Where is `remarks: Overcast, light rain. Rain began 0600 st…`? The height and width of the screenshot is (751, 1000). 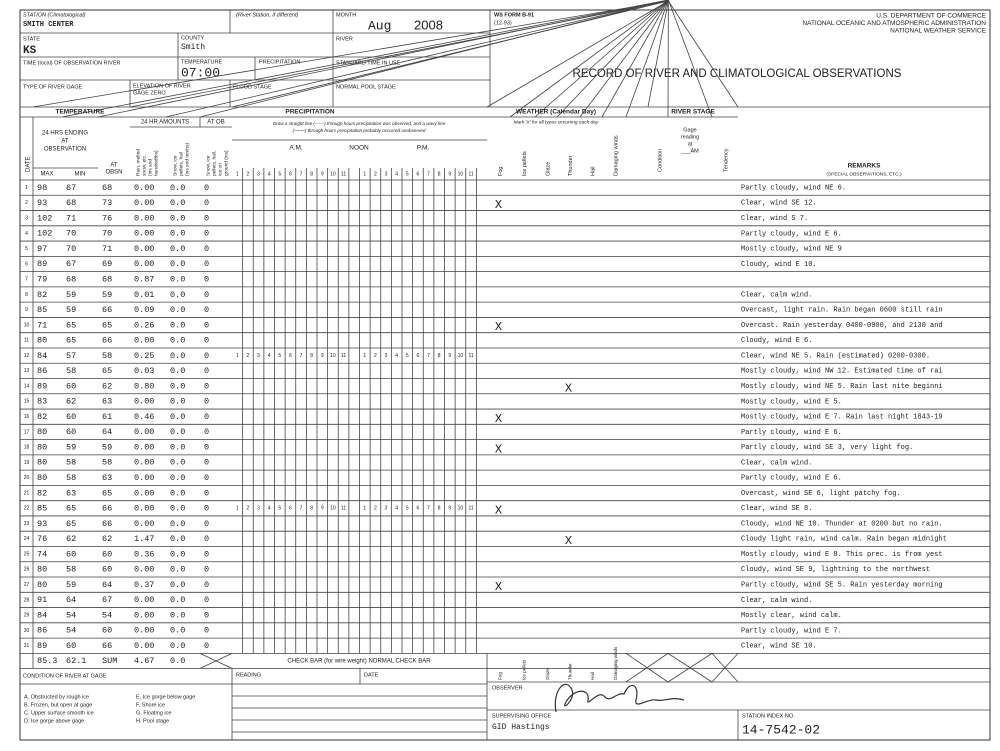 remarks: Overcast, light rain. Rain began 0600 st… is located at coordinates (842, 311).